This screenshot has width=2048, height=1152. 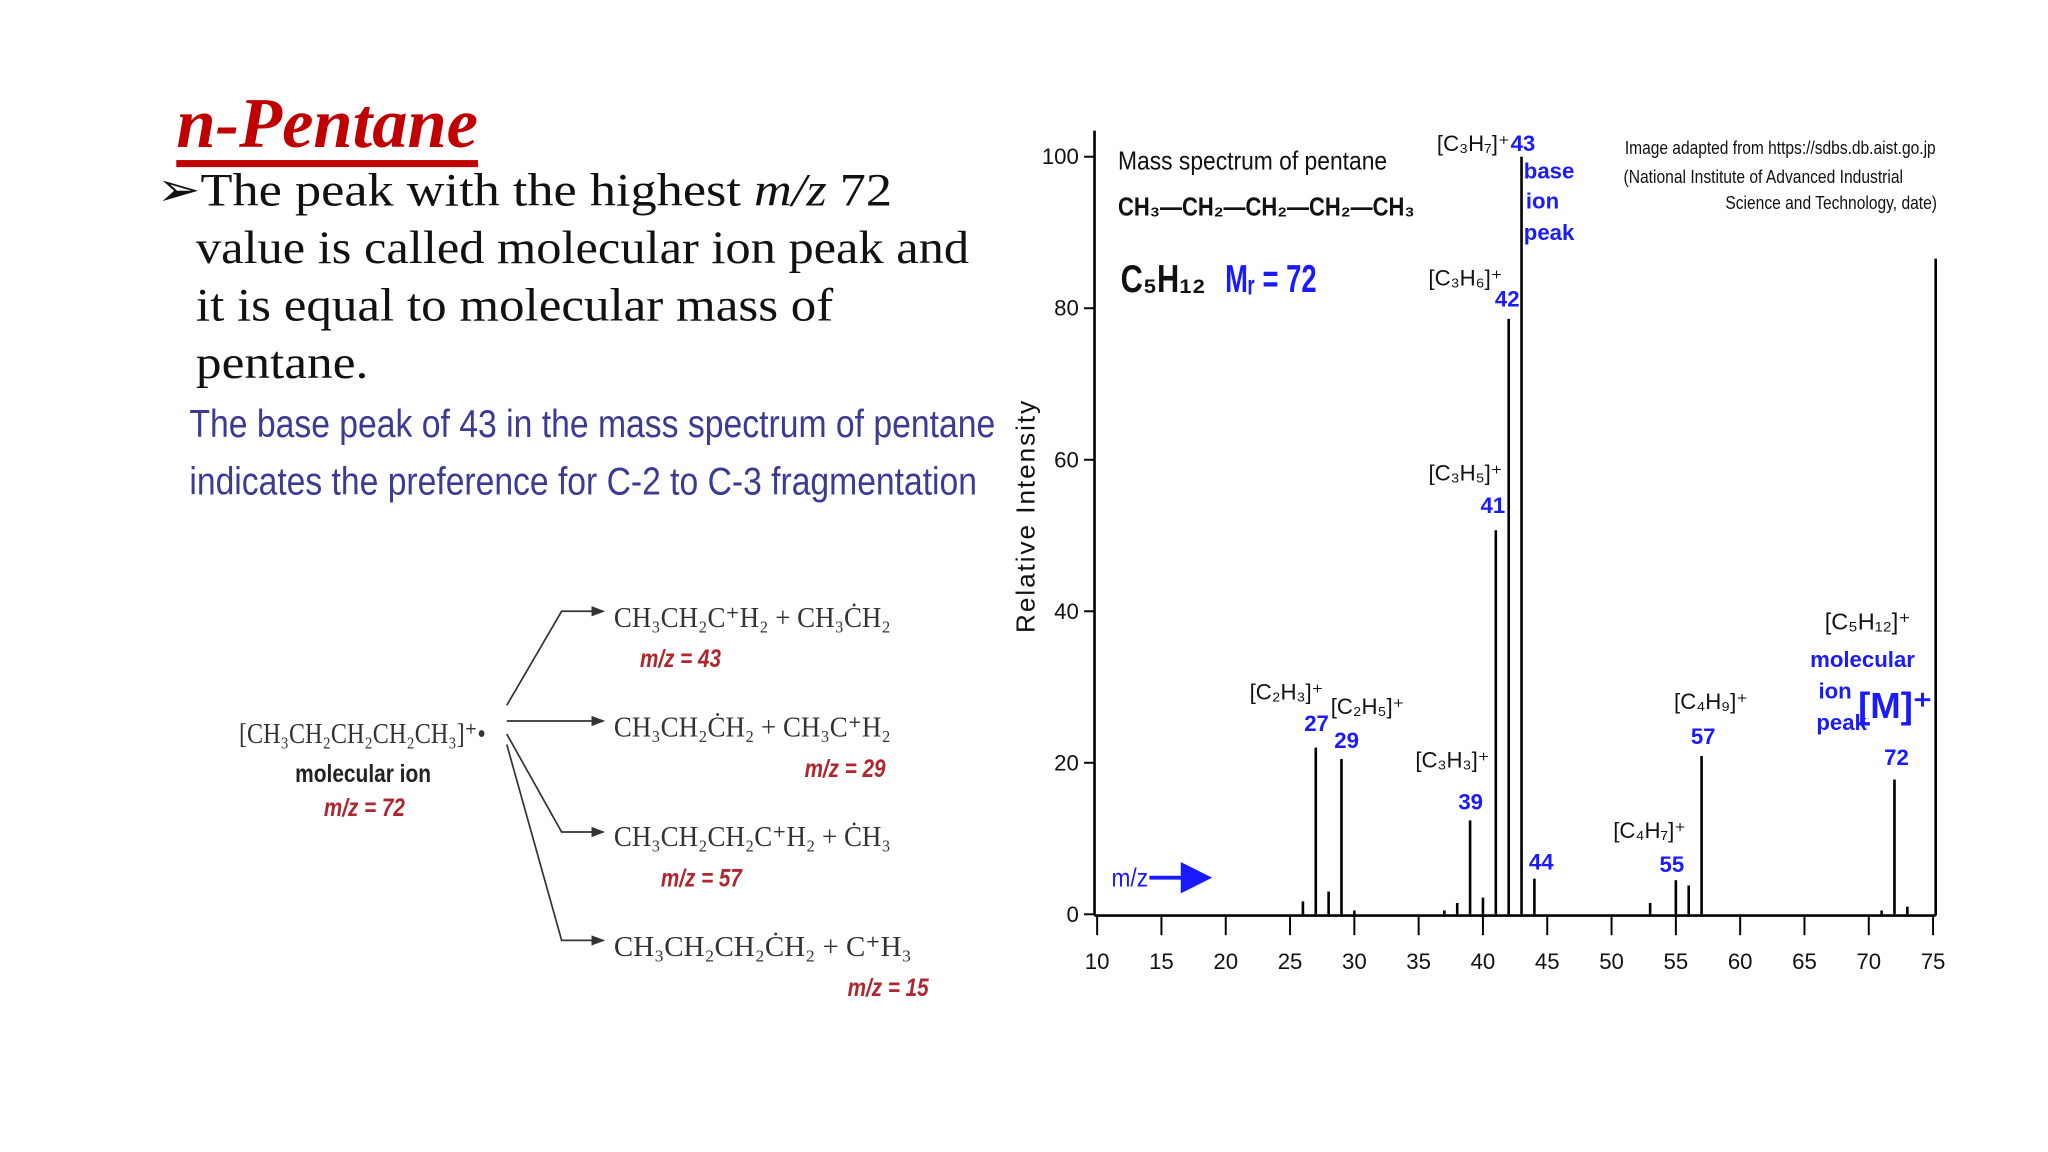 What do you see at coordinates (1163, 279) in the screenshot?
I see `formula: C₅H₁₂` at bounding box center [1163, 279].